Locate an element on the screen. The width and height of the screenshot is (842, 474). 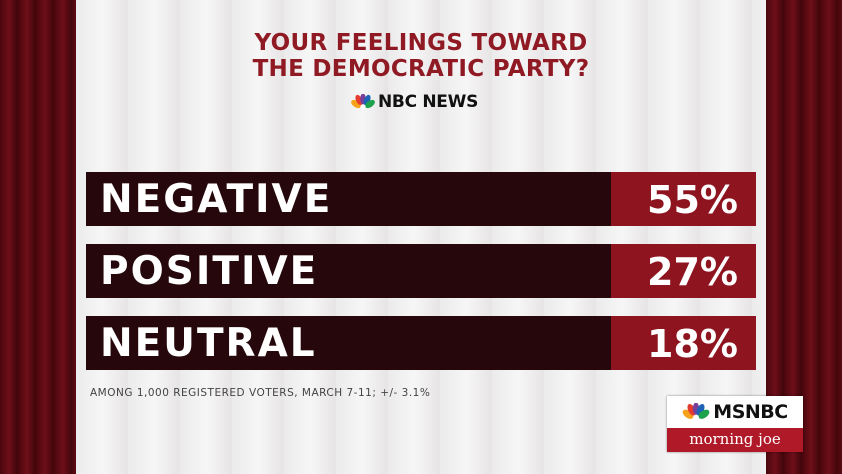
bar-row-negative: NEGATIVE 55% is located at coordinates (421, 199).